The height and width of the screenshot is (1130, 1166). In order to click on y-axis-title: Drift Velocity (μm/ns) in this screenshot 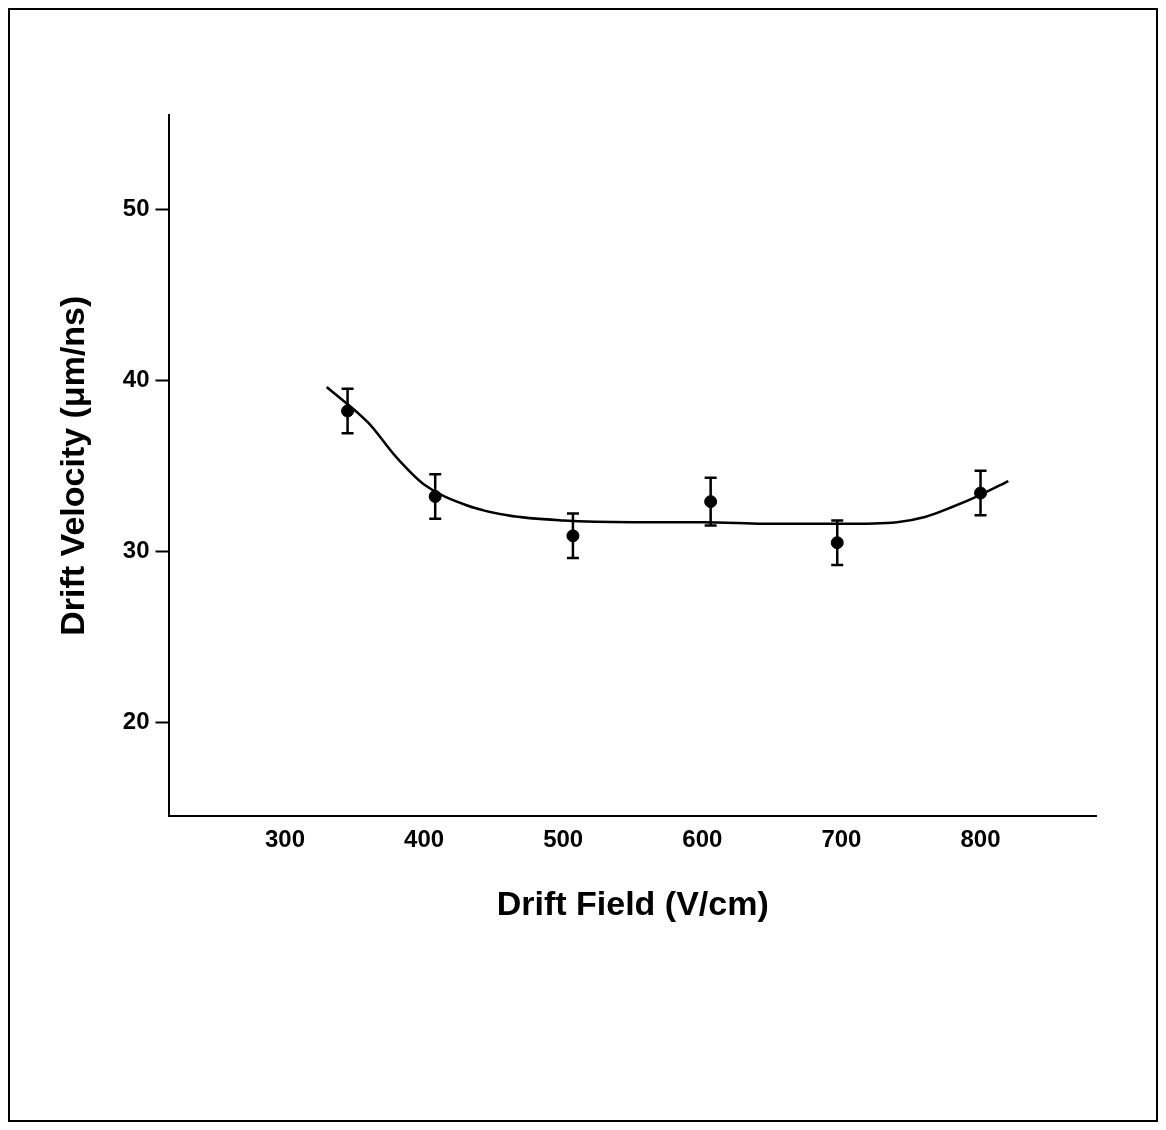, I will do `click(71, 465)`.